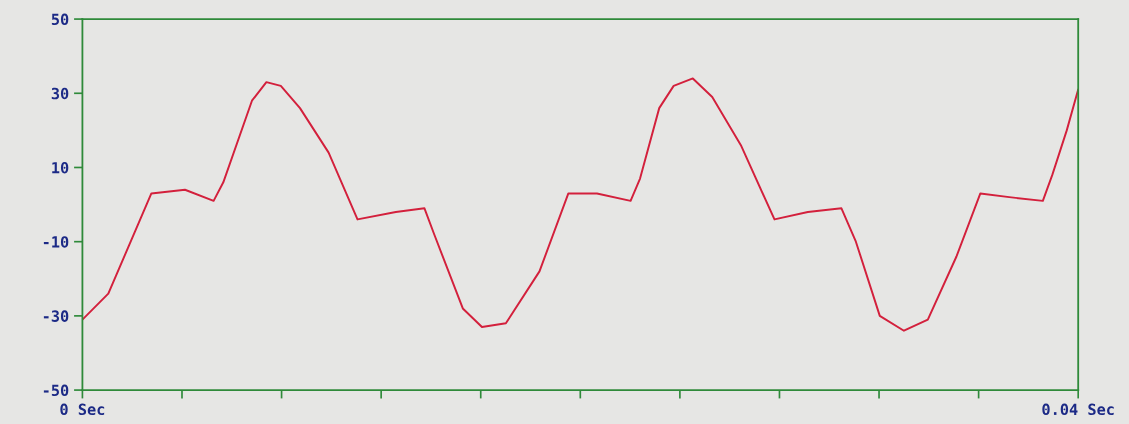 This screenshot has width=1129, height=424. Describe the element at coordinates (60, 19) in the screenshot. I see `y-tick-label: 50` at that location.